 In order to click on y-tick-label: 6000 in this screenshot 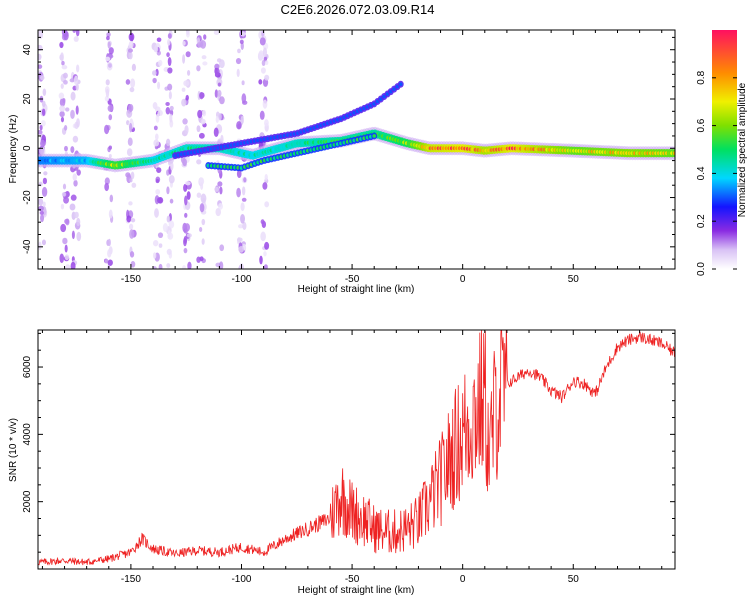, I will do `click(27, 366)`.